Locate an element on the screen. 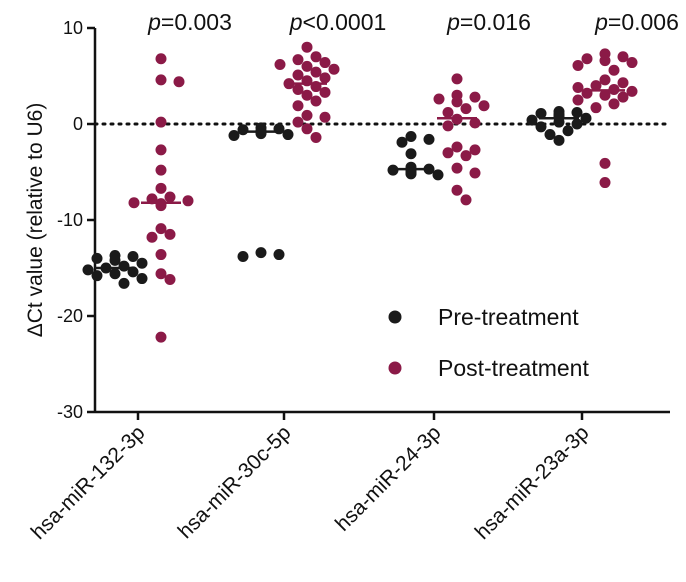  legend: Pre-treatment Post-treatment is located at coordinates (488, 342).